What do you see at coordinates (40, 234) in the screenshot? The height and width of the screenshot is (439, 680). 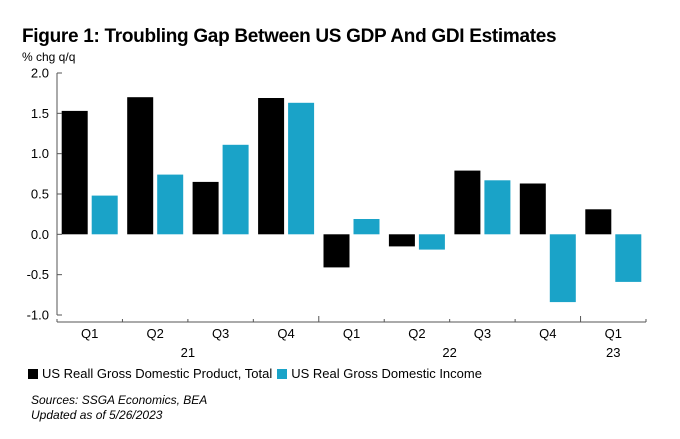 I see `y-tick-label: 0.0` at bounding box center [40, 234].